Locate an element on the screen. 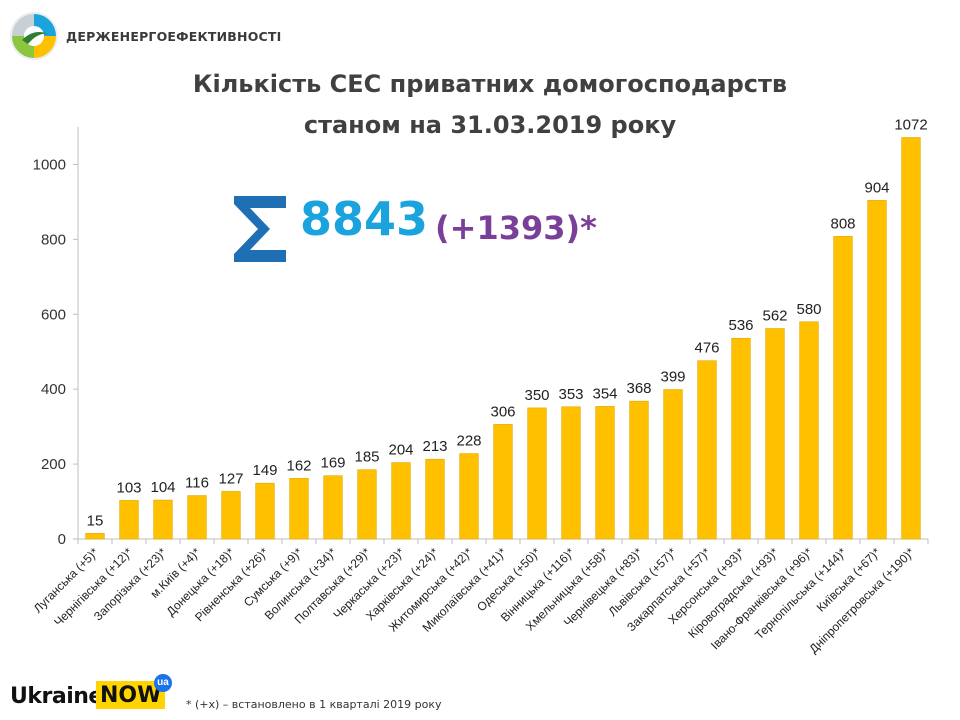  bar-value-label: 904 is located at coordinates (876, 187).